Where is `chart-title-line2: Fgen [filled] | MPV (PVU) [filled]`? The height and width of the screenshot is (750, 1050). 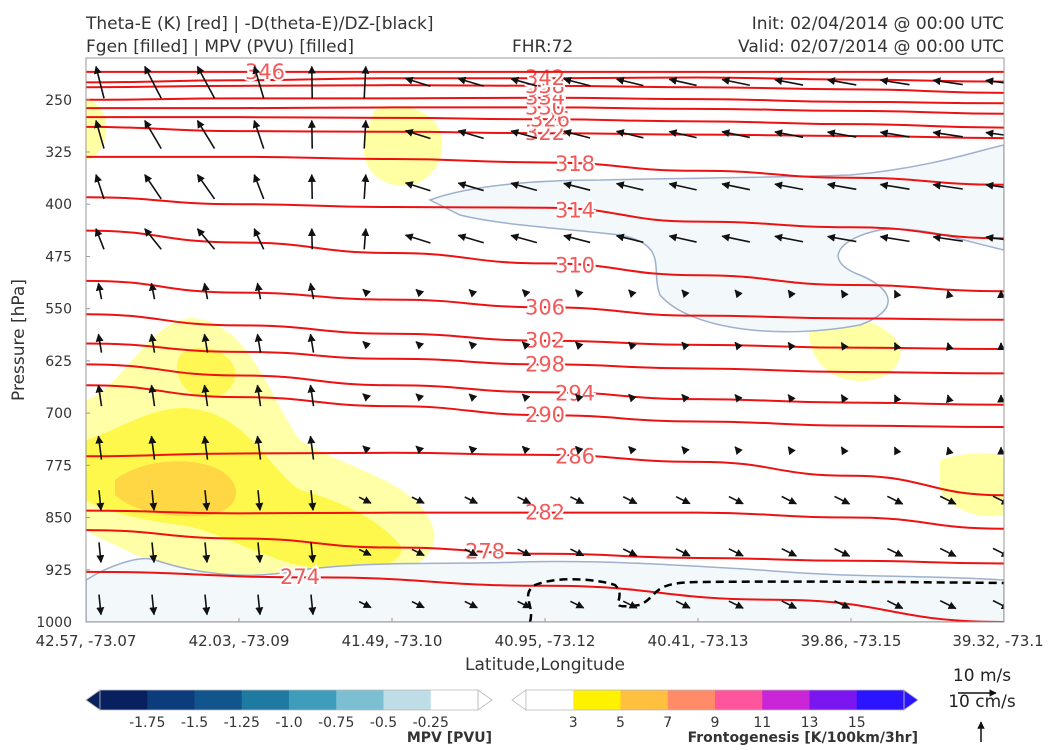
chart-title-line2: Fgen [filled] | MPV (PVU) [filled] is located at coordinates (220, 47).